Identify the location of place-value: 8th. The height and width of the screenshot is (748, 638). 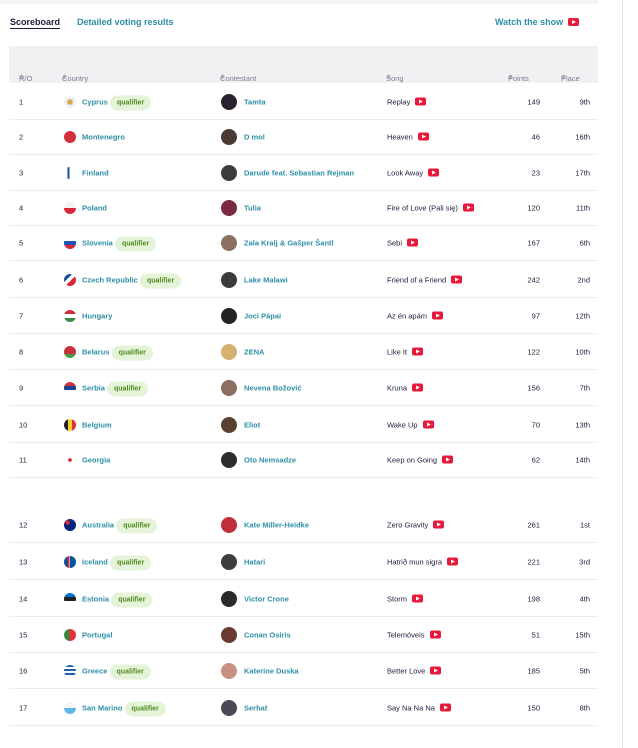
(584, 707).